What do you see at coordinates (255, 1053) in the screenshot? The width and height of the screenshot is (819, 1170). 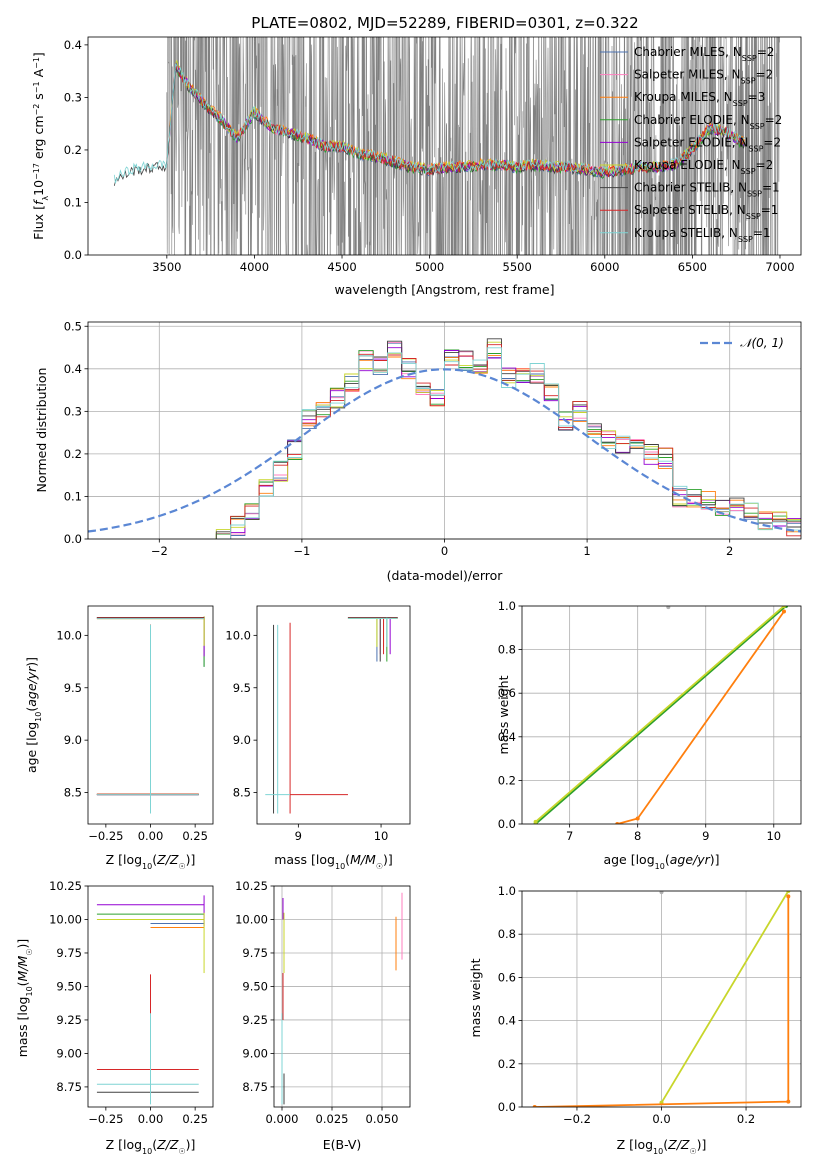 I see `y-tick-label: 9.00` at bounding box center [255, 1053].